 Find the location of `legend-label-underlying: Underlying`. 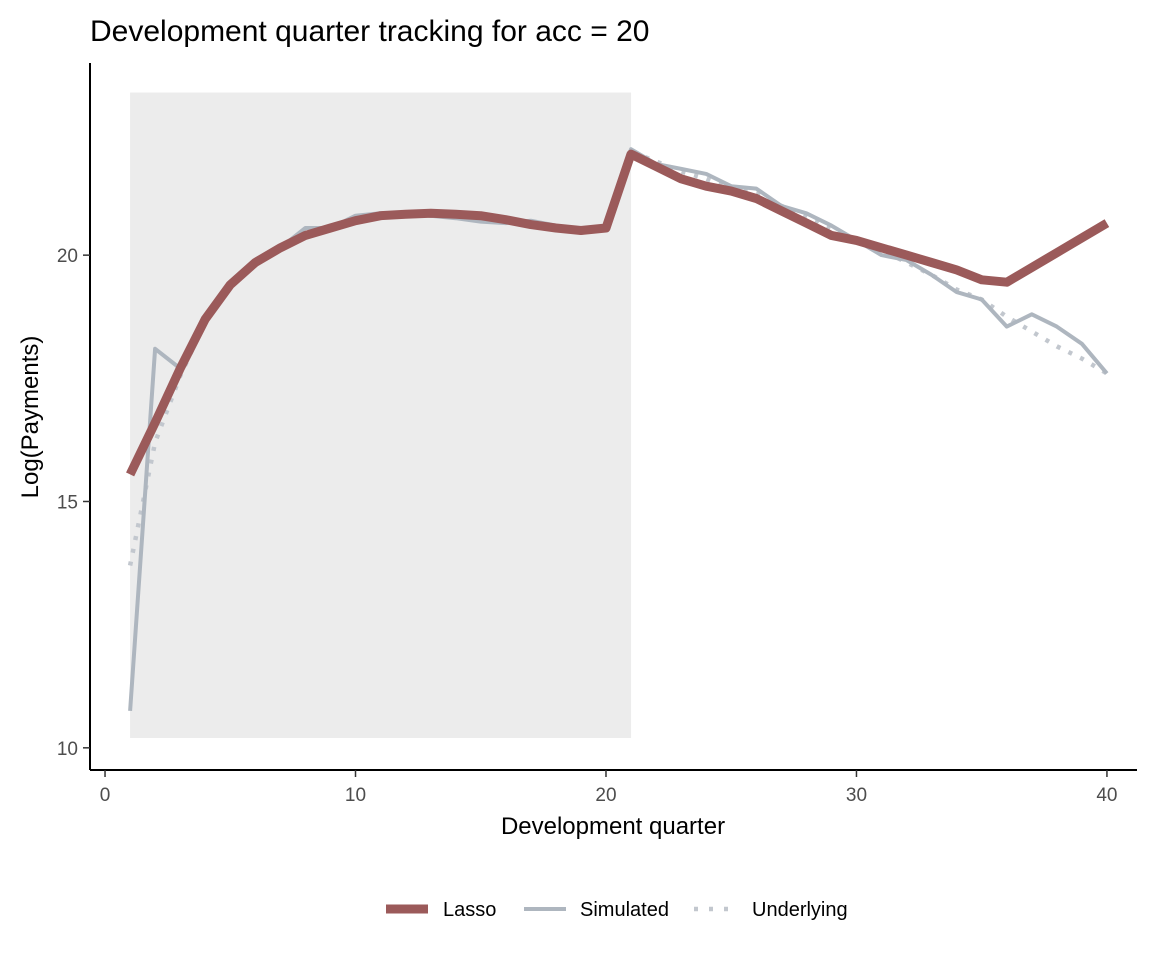

legend-label-underlying: Underlying is located at coordinates (800, 910).